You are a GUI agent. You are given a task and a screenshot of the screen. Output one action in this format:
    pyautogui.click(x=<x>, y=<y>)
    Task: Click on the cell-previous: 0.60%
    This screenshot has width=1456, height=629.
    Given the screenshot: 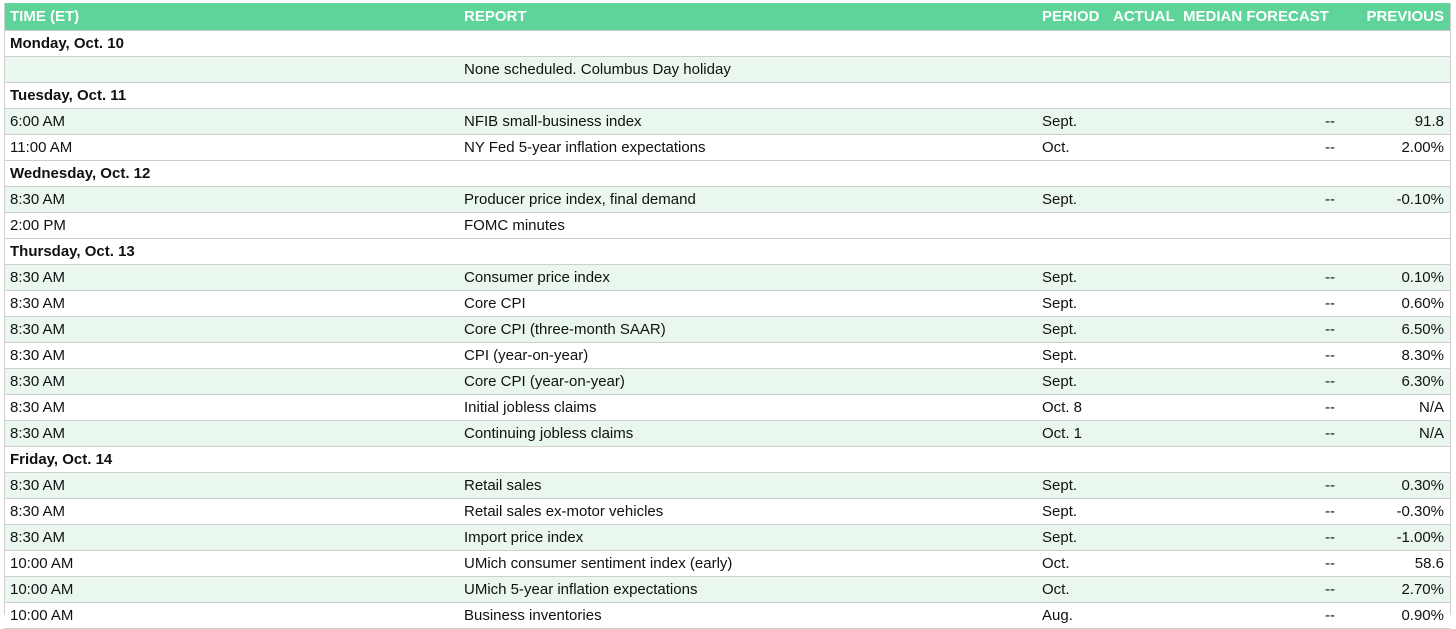 What is the action you would take?
    pyautogui.click(x=1395, y=303)
    